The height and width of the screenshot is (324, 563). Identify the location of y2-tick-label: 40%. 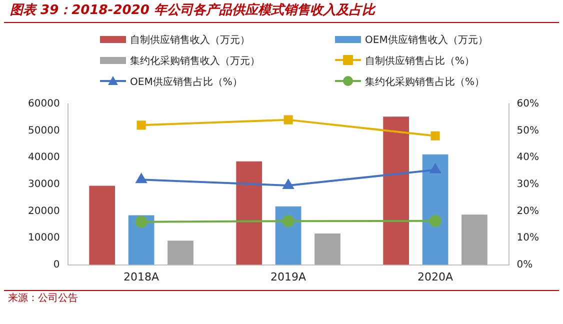
(528, 158).